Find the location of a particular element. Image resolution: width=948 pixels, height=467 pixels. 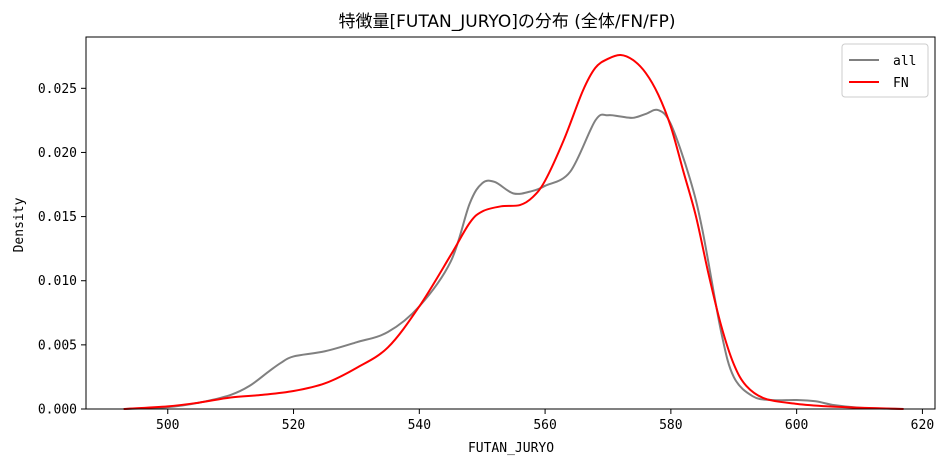

y-axis-label: Density is located at coordinates (19, 224).